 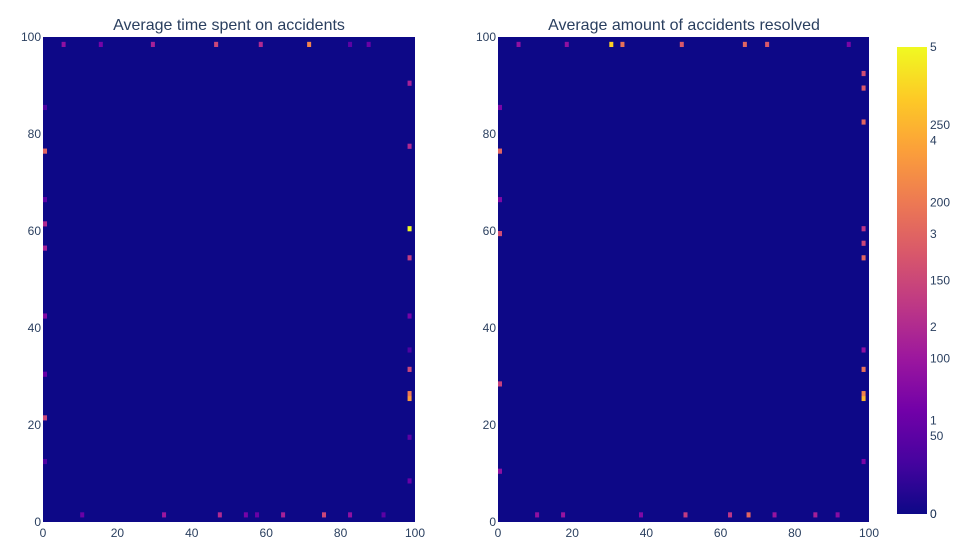 I want to click on chart-title-right: Average amount of accidents resolved, so click(x=684, y=25).